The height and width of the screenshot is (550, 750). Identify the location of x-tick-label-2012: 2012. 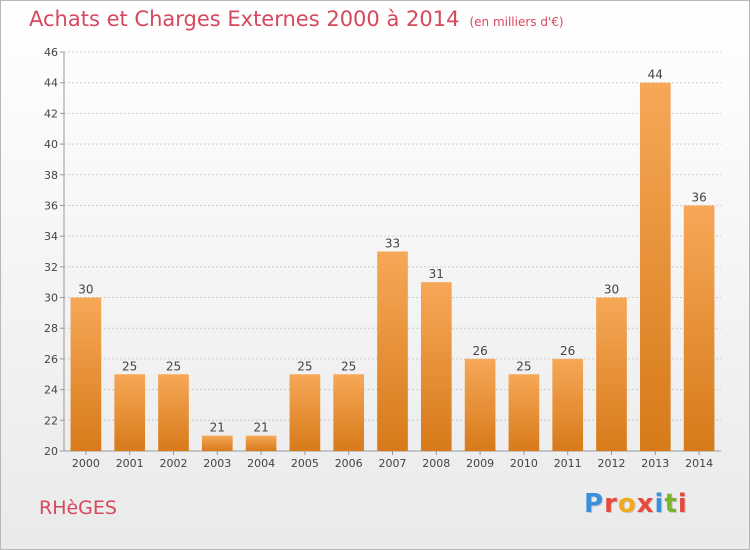
(612, 463).